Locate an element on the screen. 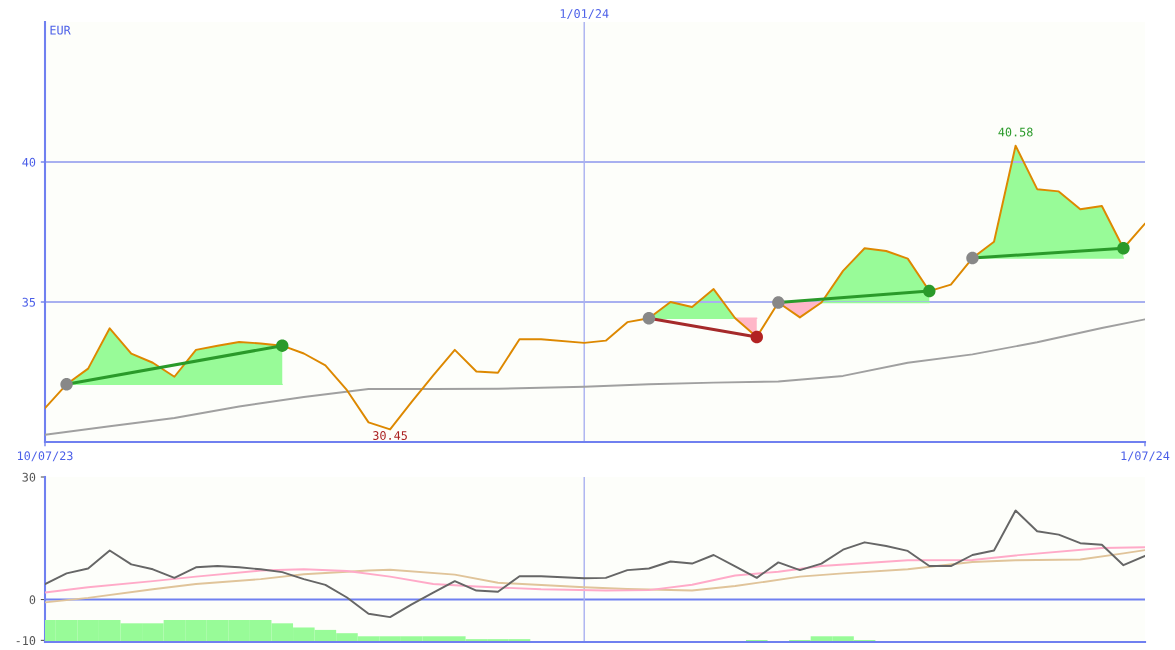  y-tick-label: -10 is located at coordinates (26, 641).